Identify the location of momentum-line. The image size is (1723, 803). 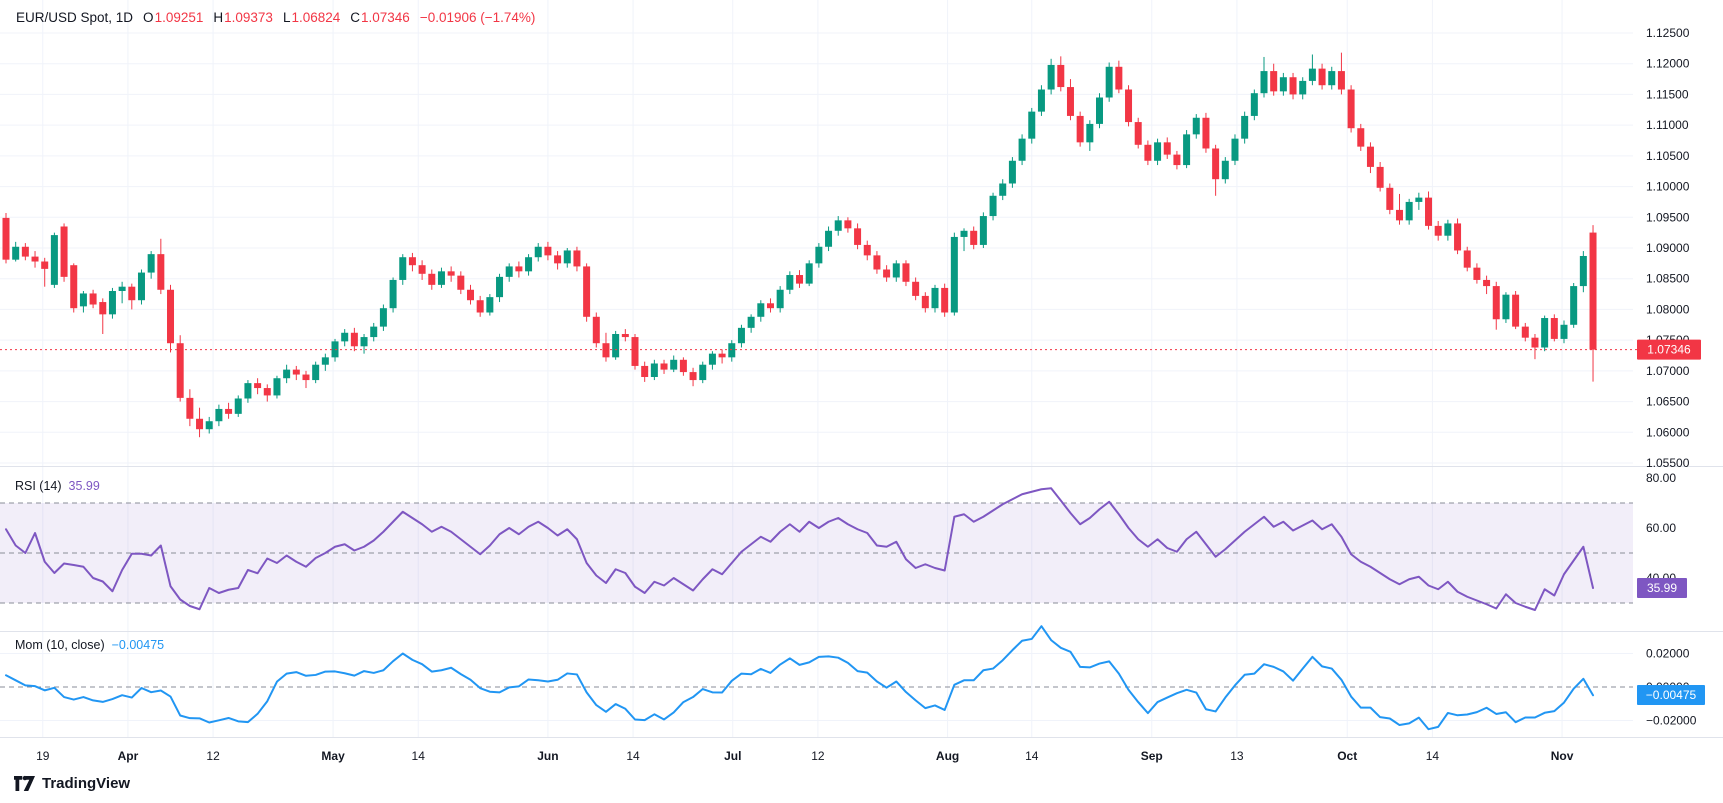
(800, 678).